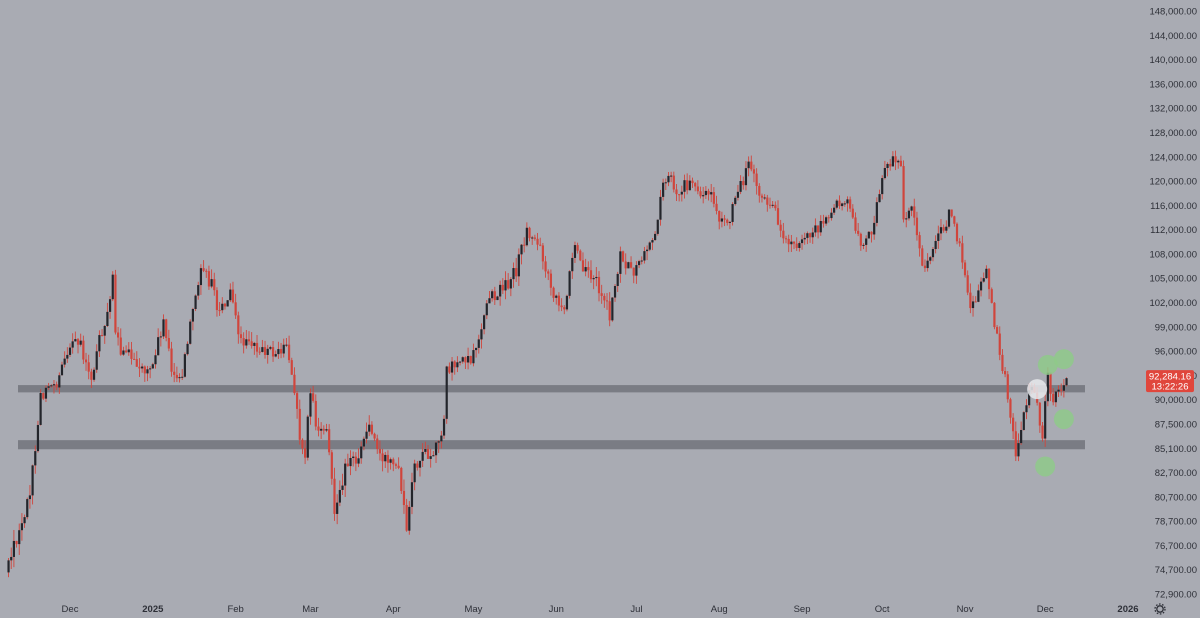 Image resolution: width=1200 pixels, height=618 pixels. I want to click on gear-icon, so click(1160, 609).